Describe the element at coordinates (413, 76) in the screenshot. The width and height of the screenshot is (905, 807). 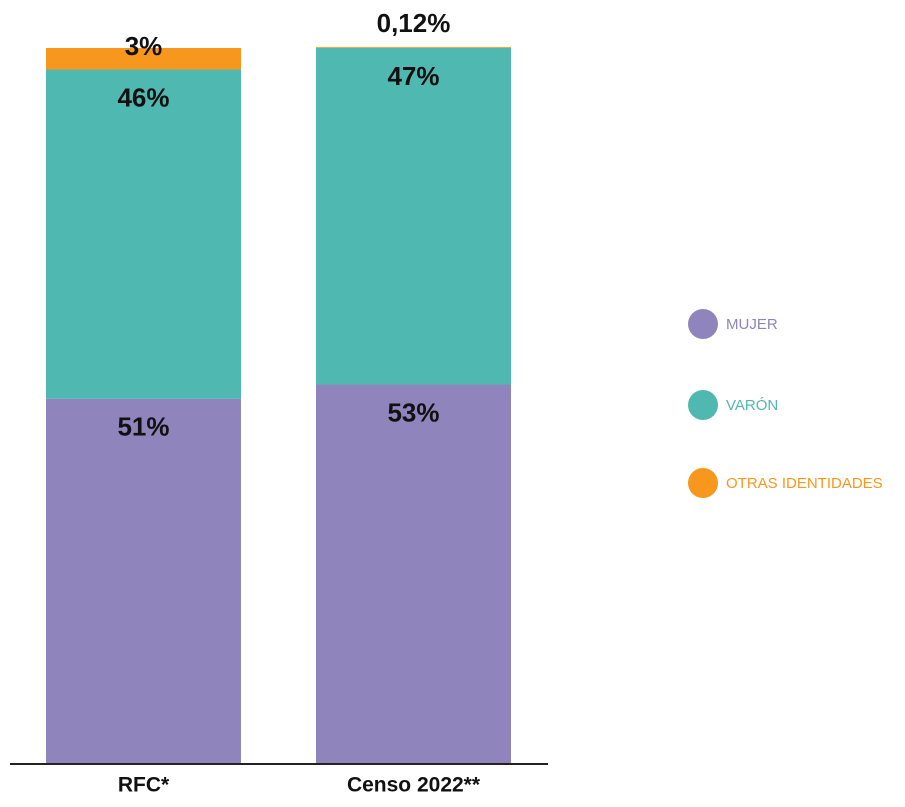
I see `data-label: 47%` at that location.